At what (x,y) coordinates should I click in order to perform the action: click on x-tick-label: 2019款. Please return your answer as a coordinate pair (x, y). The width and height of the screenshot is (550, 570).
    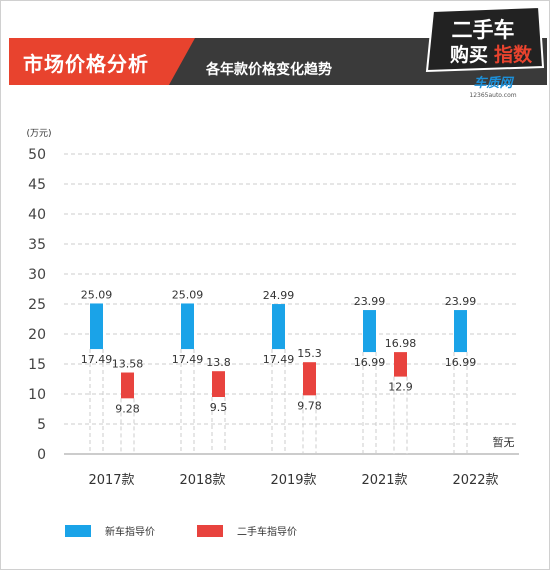
    Looking at the image, I should click on (293, 480).